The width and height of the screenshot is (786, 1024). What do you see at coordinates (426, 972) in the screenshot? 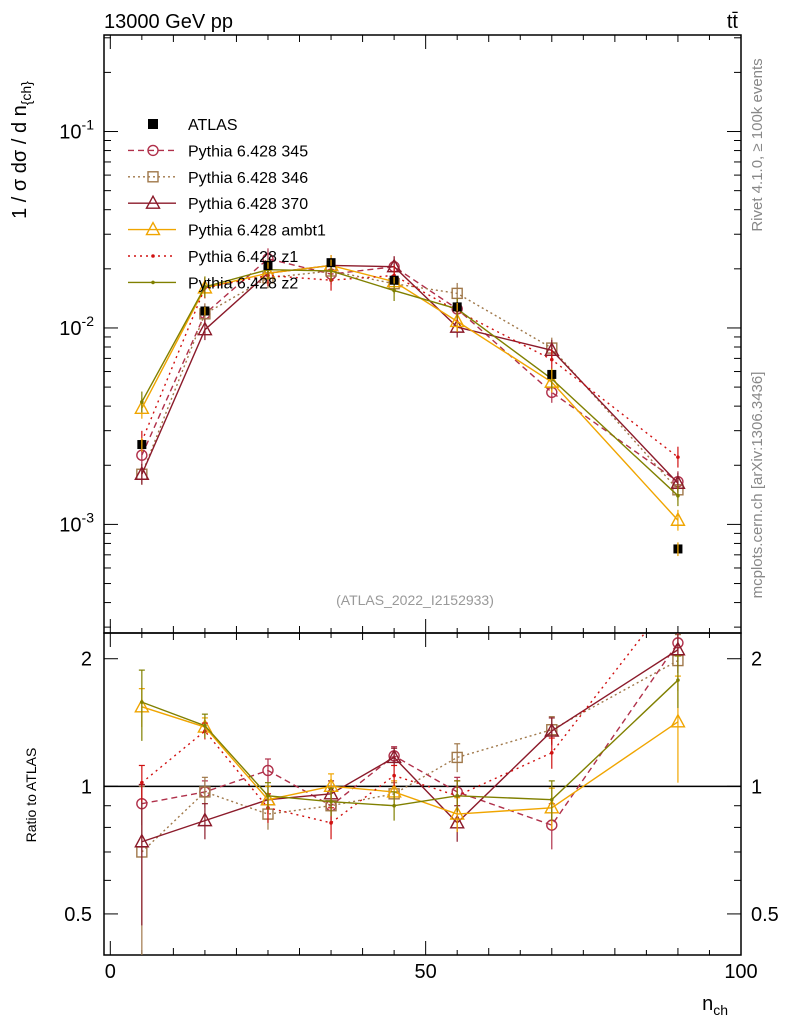
I see `x-tick-label: 50` at bounding box center [426, 972].